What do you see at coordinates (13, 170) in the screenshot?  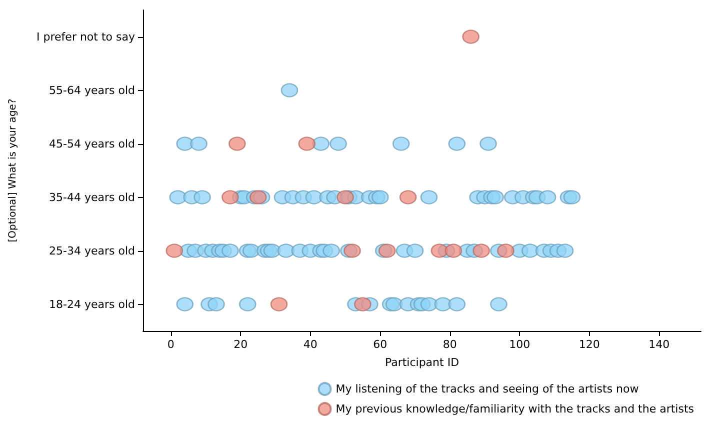 I see `y-axis-title: [Optional] What is your age?` at bounding box center [13, 170].